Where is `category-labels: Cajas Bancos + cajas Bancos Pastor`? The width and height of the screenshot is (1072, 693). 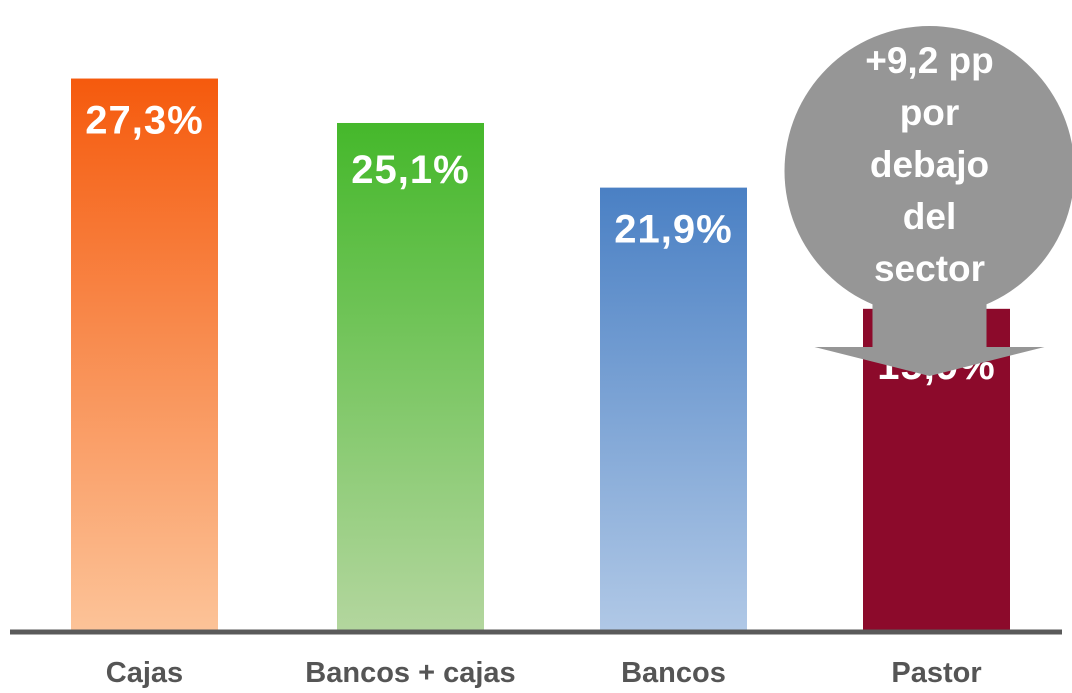 category-labels: Cajas Bancos + cajas Bancos Pastor is located at coordinates (544, 673).